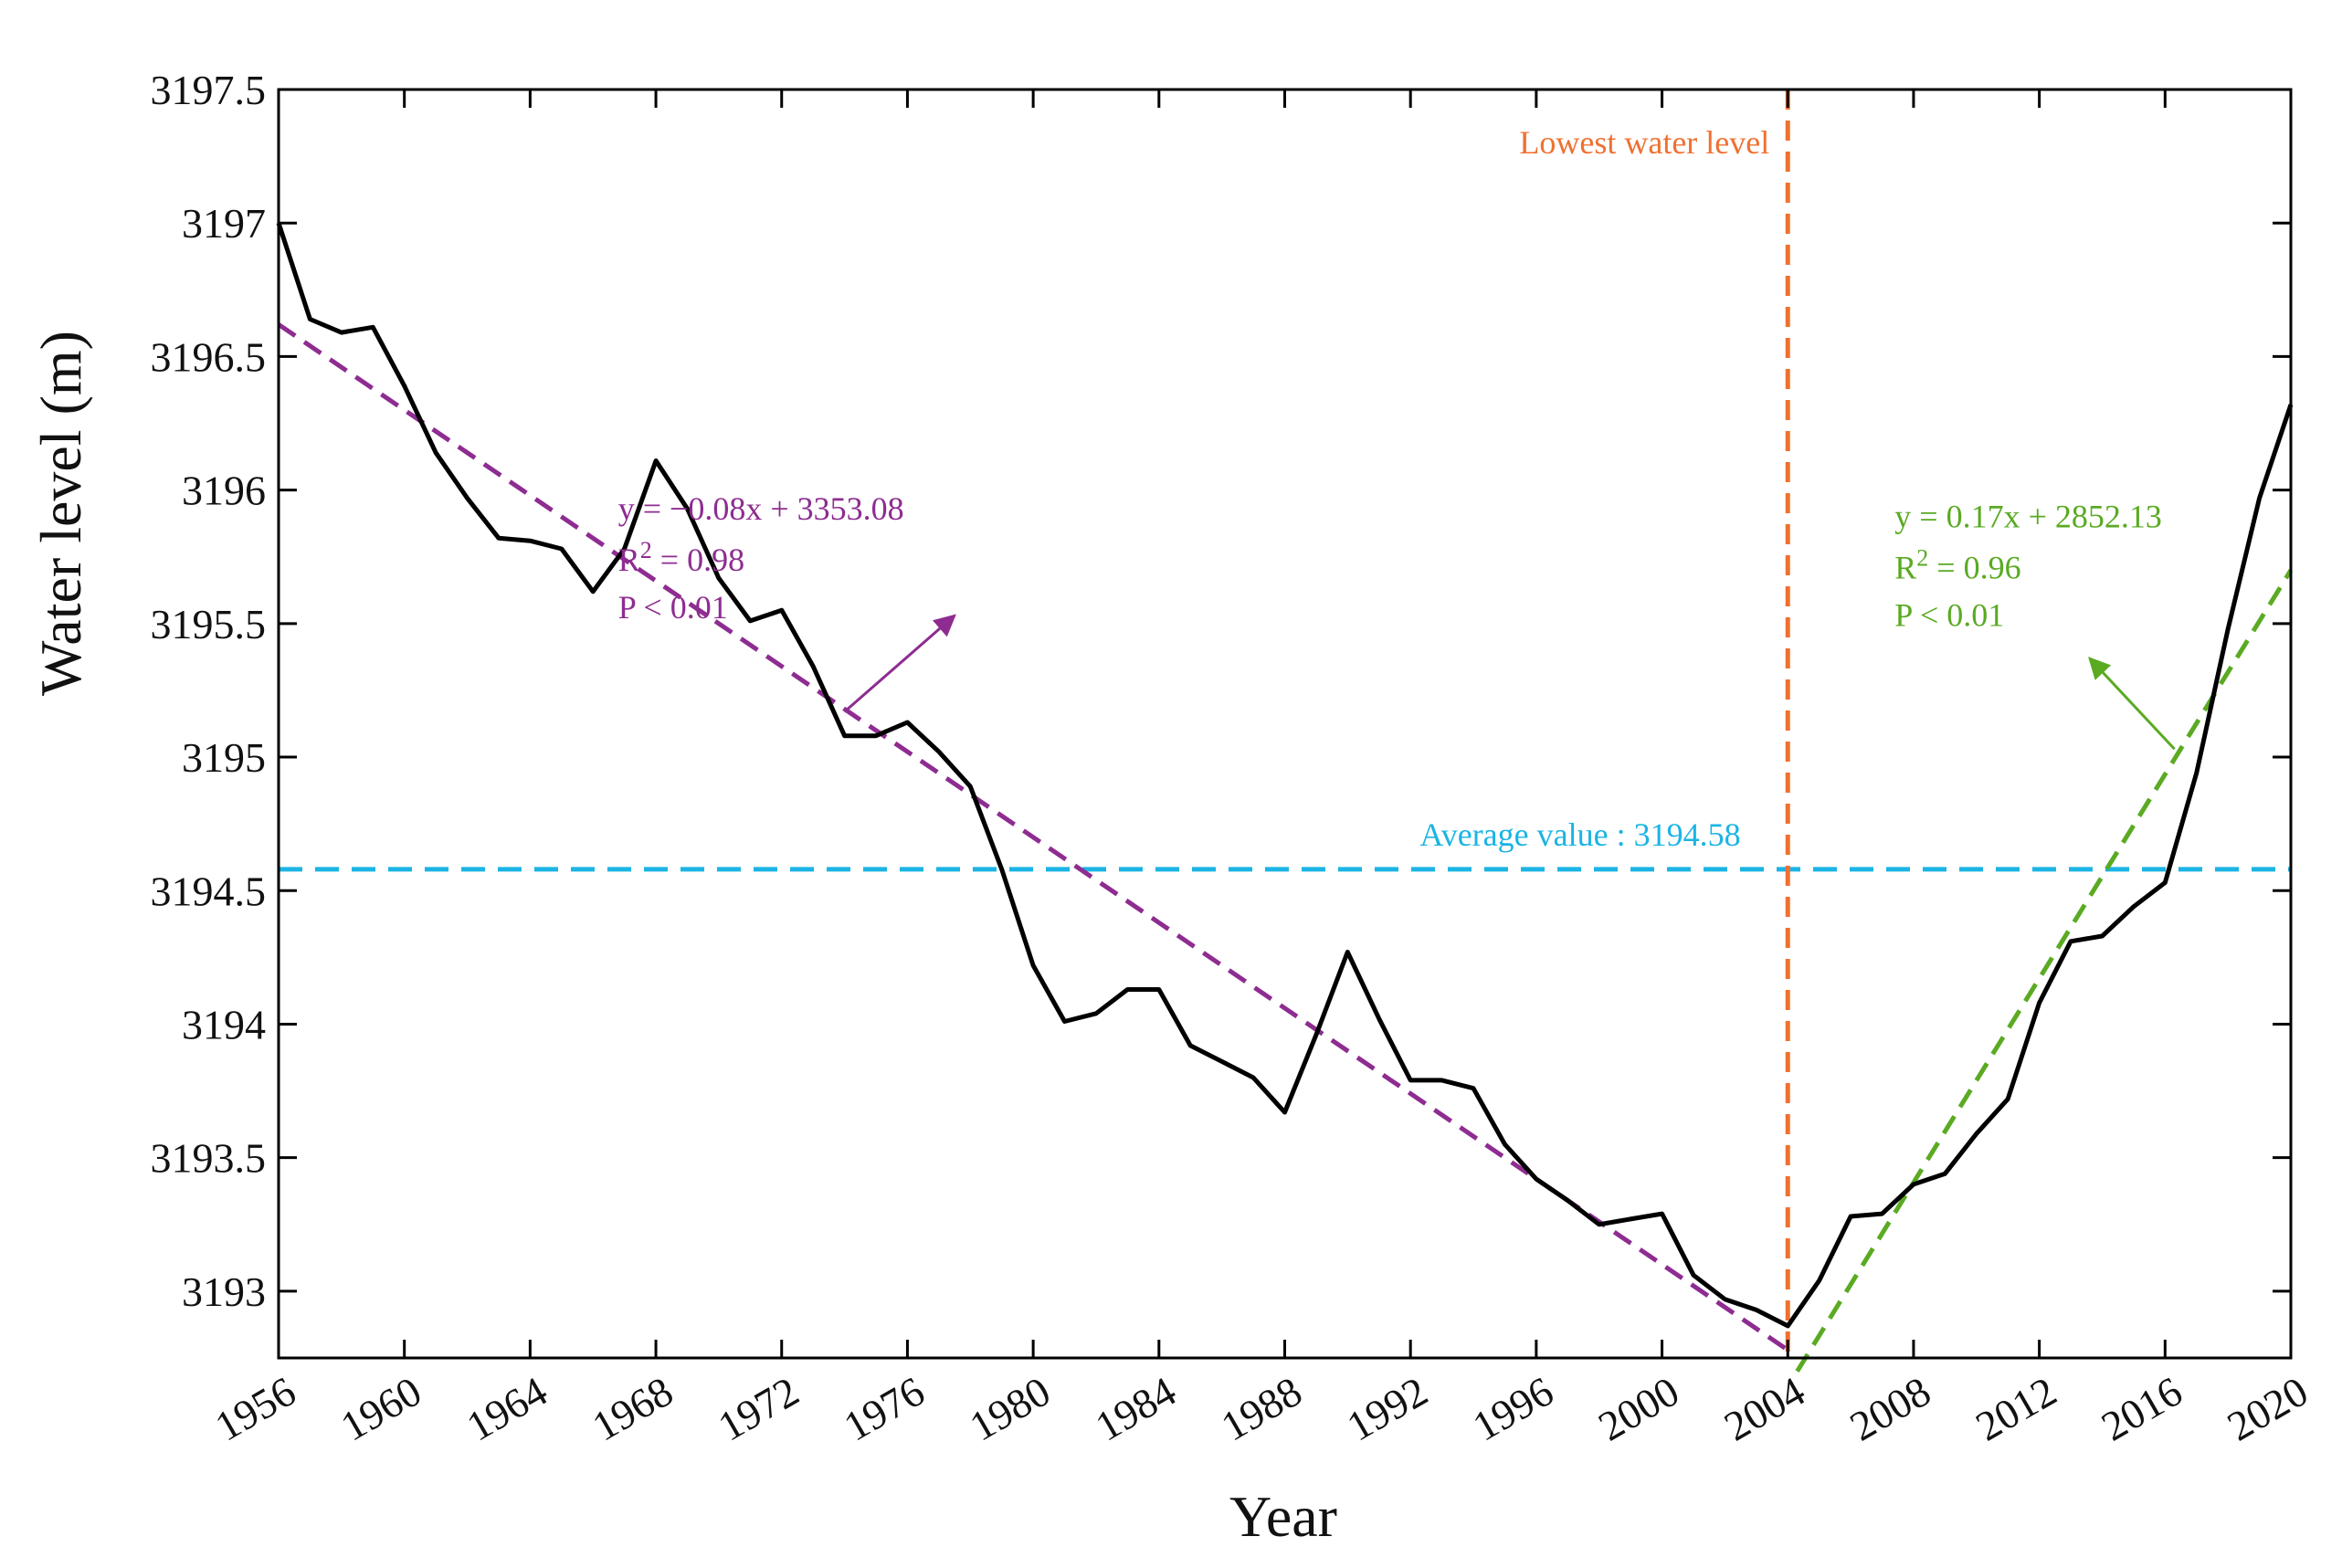 The width and height of the screenshot is (2342, 1568). What do you see at coordinates (2141, 1408) in the screenshot?
I see `x-tick-label: 2016` at bounding box center [2141, 1408].